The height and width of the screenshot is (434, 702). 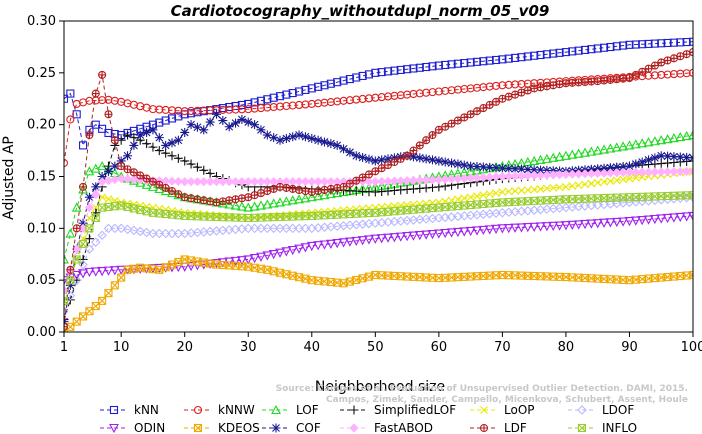 I want to click on point-ldof, so click(x=172, y=233).